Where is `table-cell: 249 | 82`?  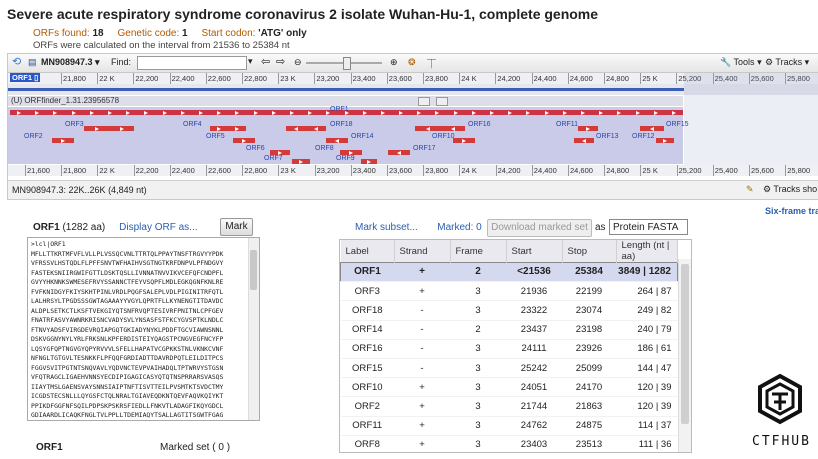
table-cell: 249 | 82 is located at coordinates (647, 310).